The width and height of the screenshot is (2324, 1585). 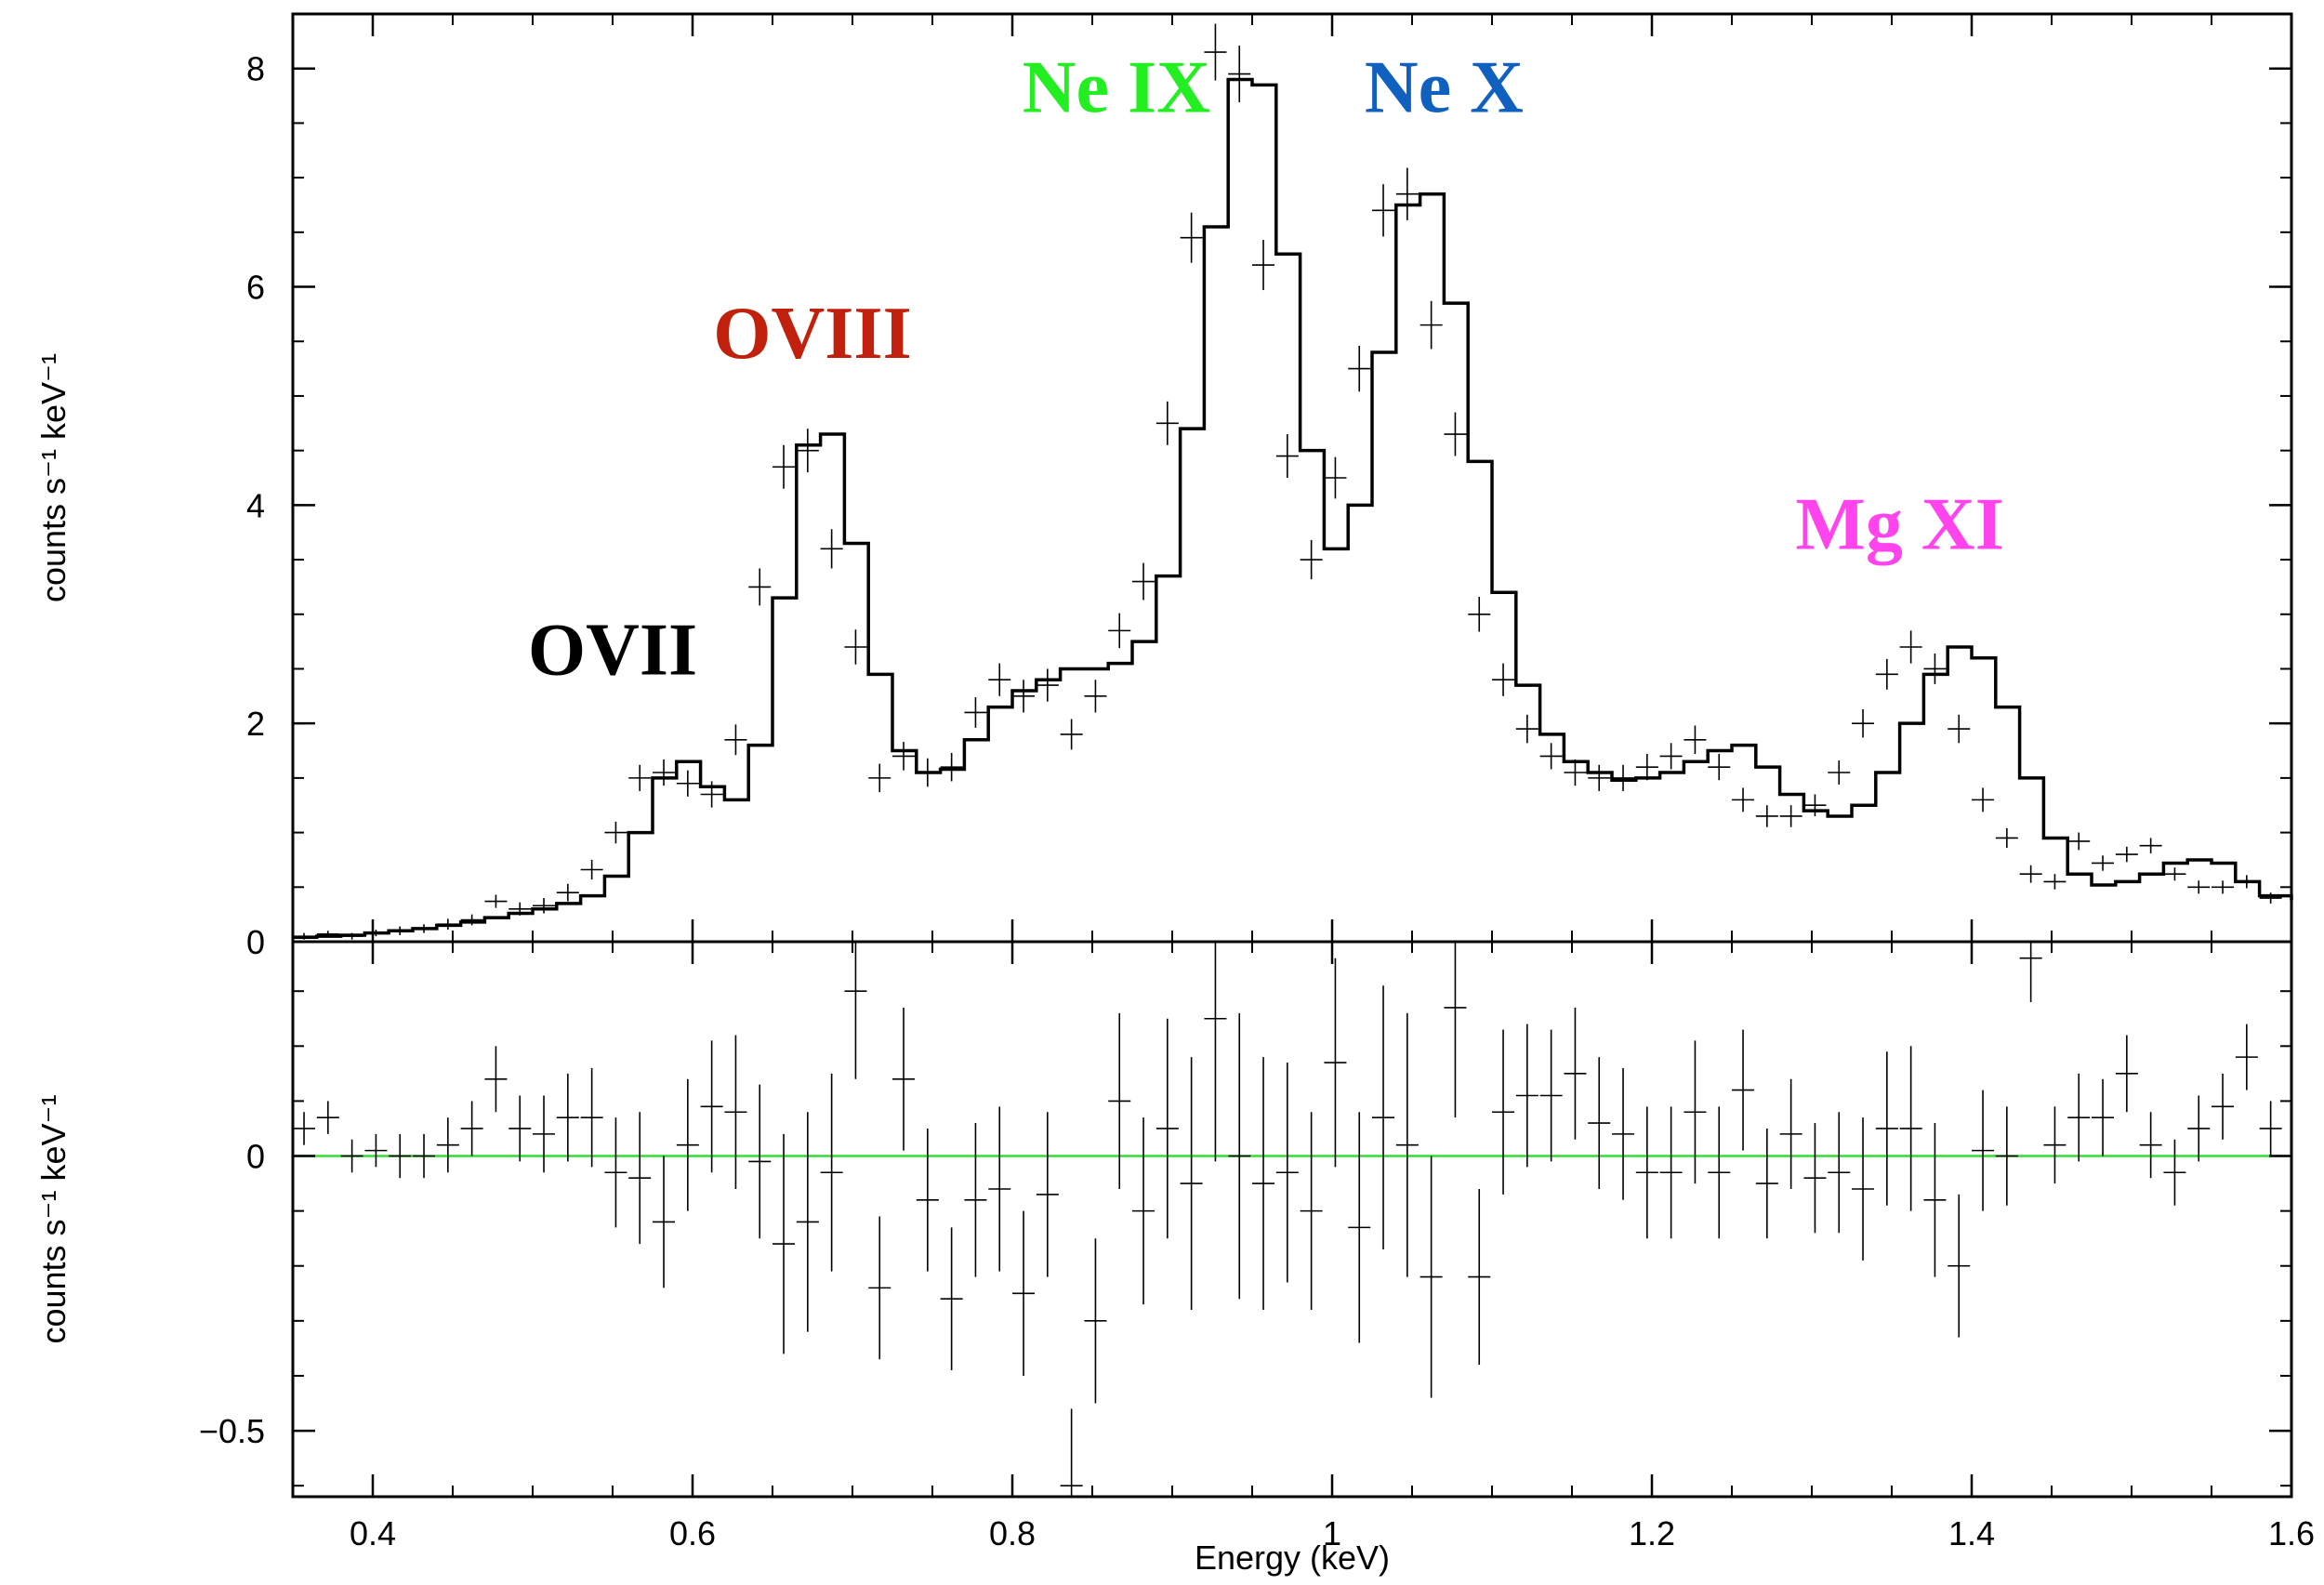 I want to click on x-tick-label: 0.8, so click(x=1012, y=1533).